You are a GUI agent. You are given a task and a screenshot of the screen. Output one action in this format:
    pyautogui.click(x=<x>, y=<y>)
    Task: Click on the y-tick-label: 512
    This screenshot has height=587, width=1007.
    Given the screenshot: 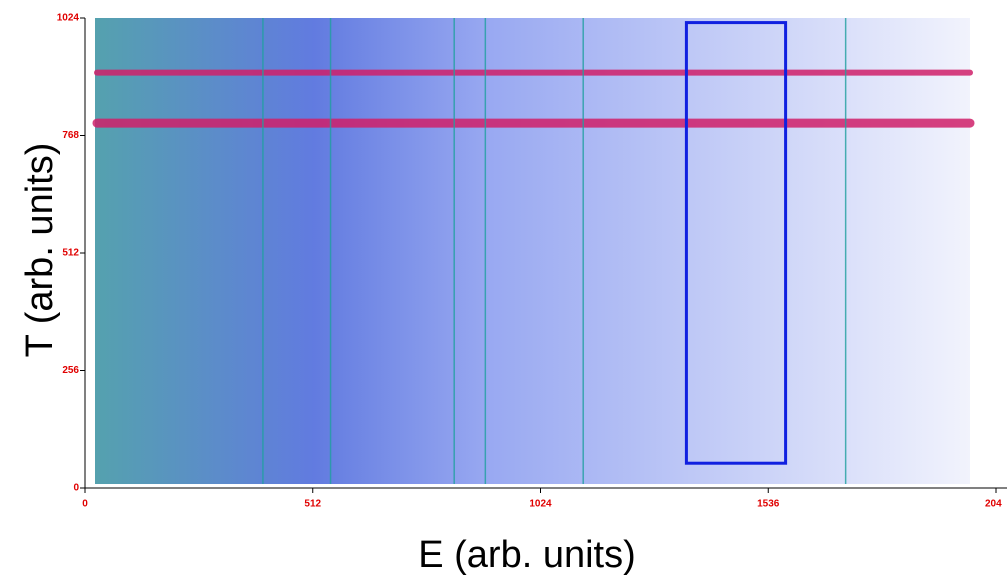 What is the action you would take?
    pyautogui.click(x=70, y=253)
    